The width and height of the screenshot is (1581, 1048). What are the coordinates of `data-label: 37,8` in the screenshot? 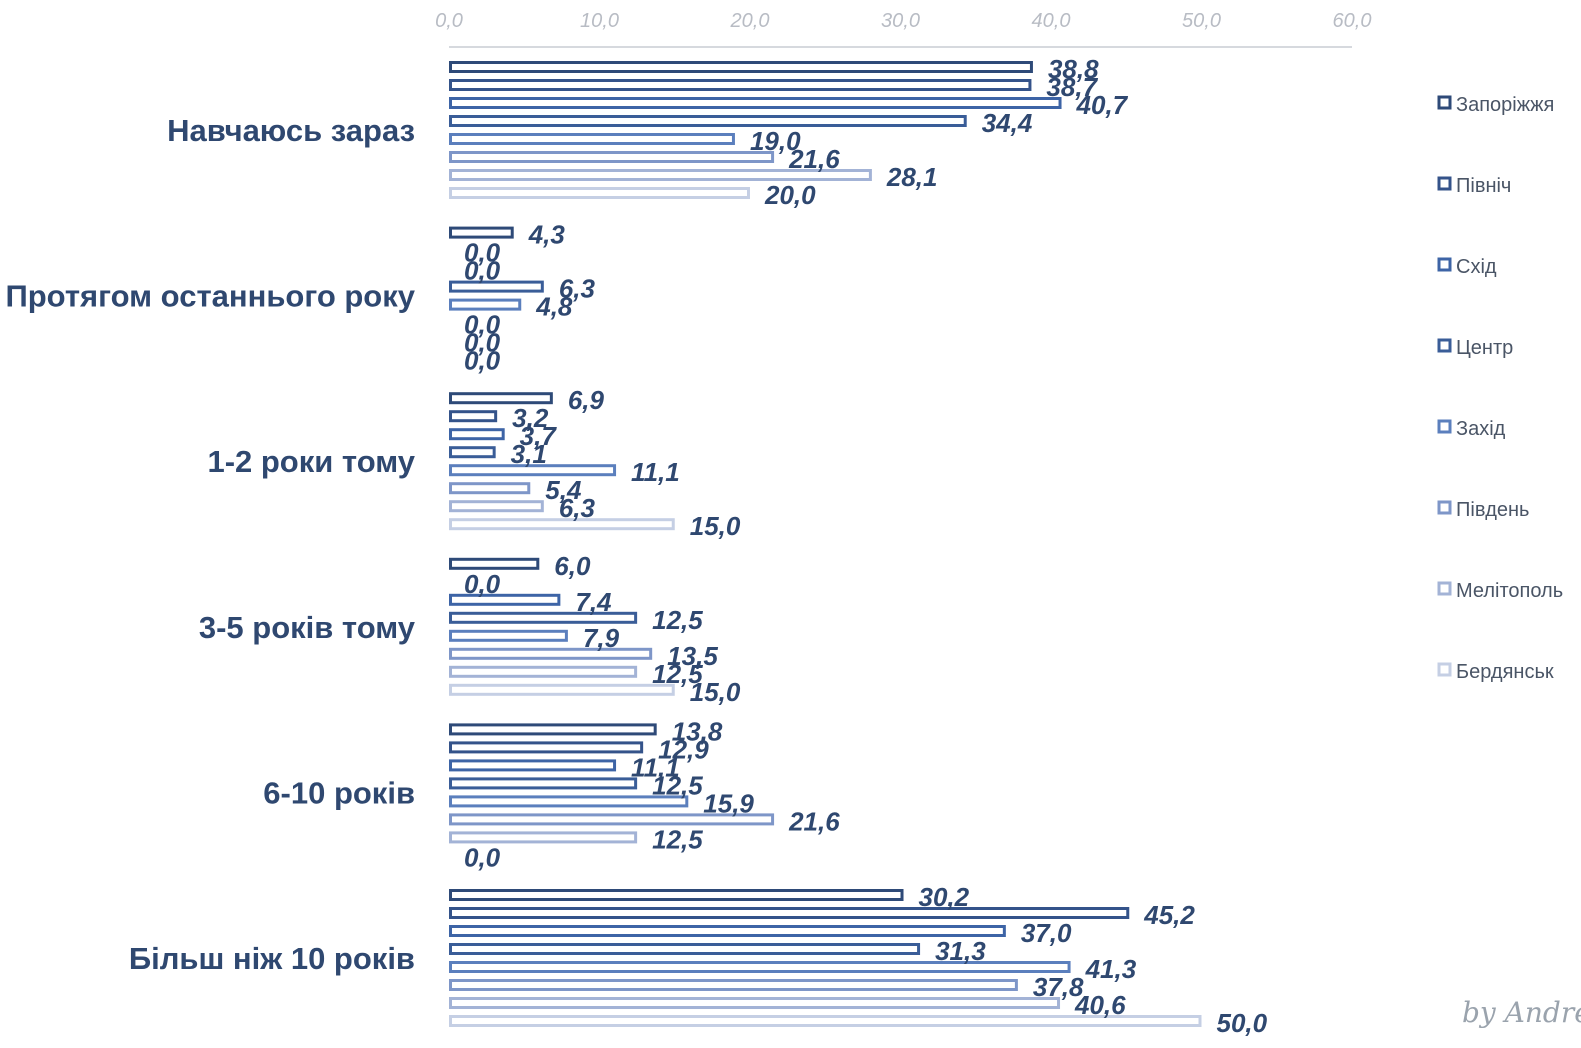 It's located at (1058, 987).